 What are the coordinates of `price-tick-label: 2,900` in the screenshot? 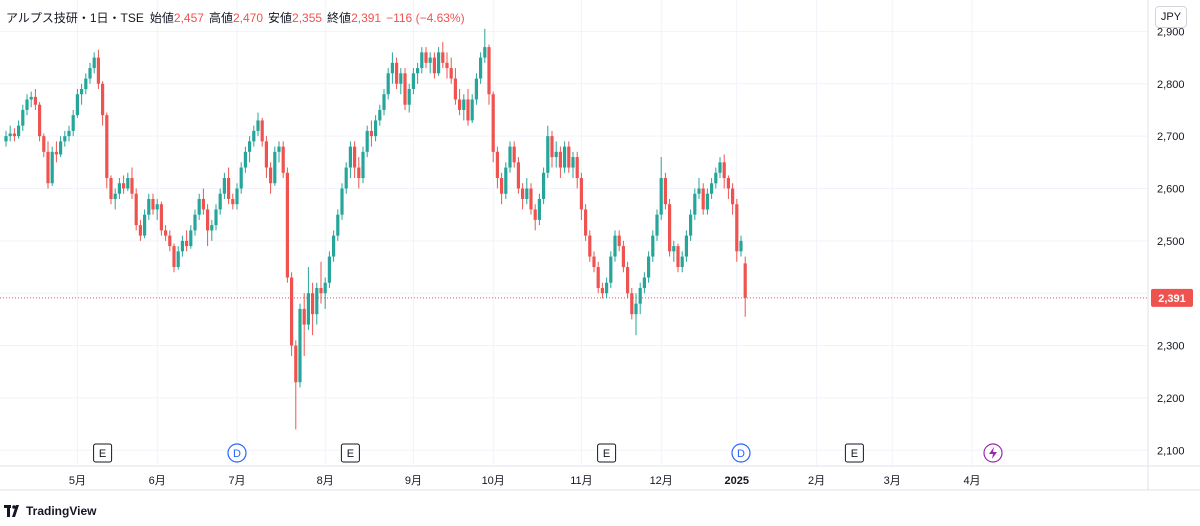 It's located at (1171, 32).